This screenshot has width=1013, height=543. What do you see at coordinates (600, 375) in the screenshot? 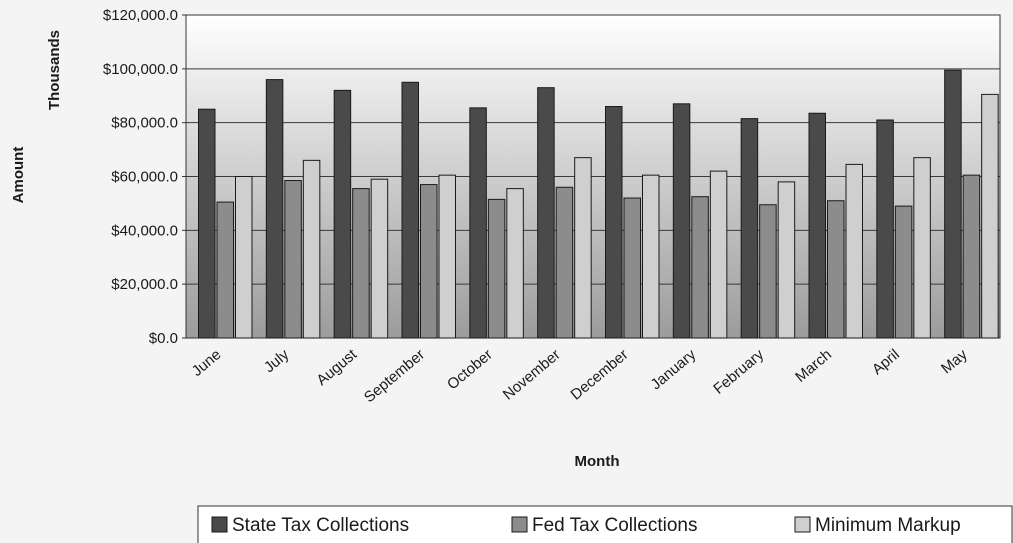
I see `x-tick-label: December` at bounding box center [600, 375].